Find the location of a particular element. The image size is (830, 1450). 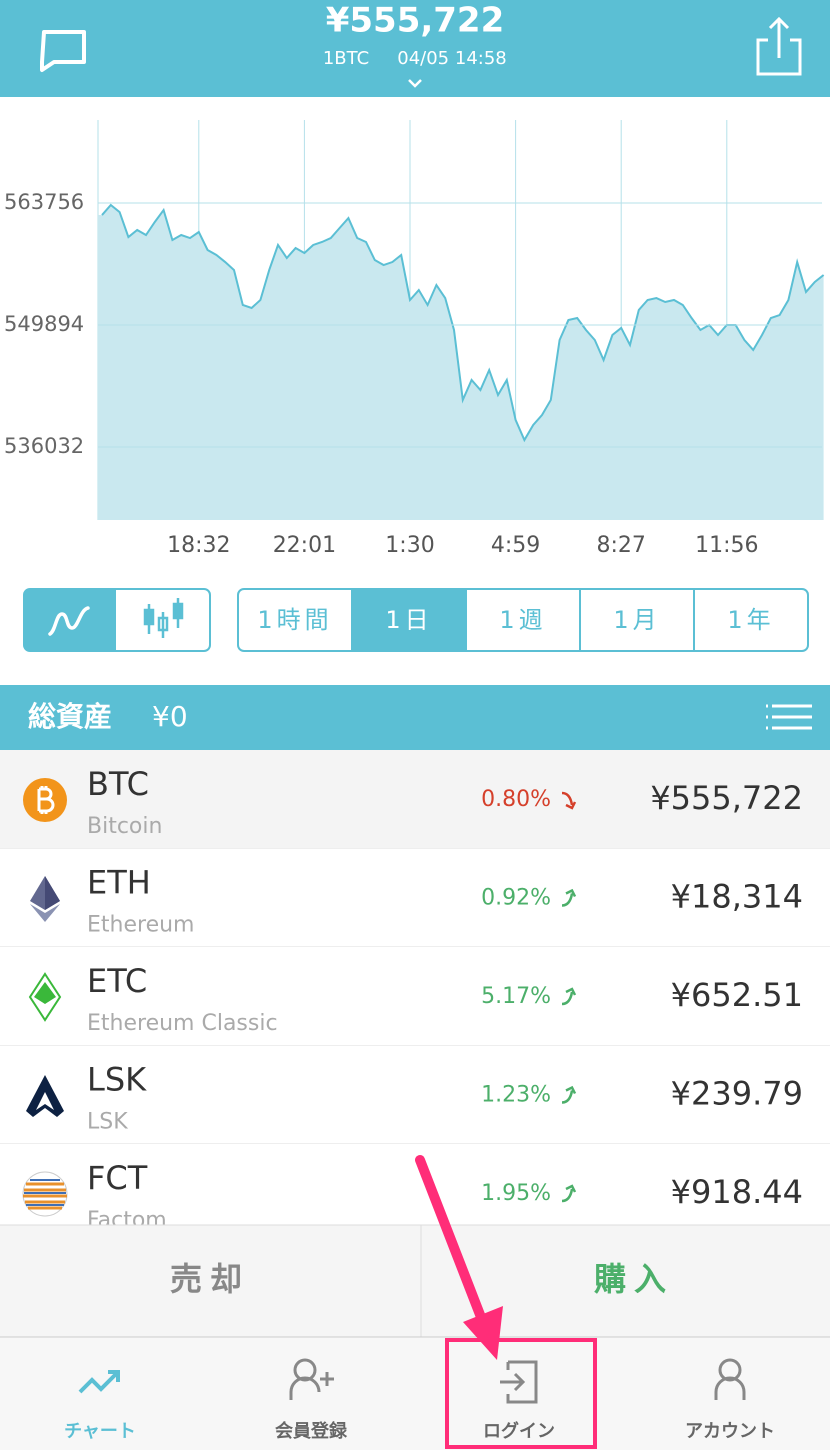

login-tab-icon is located at coordinates (519, 1382).